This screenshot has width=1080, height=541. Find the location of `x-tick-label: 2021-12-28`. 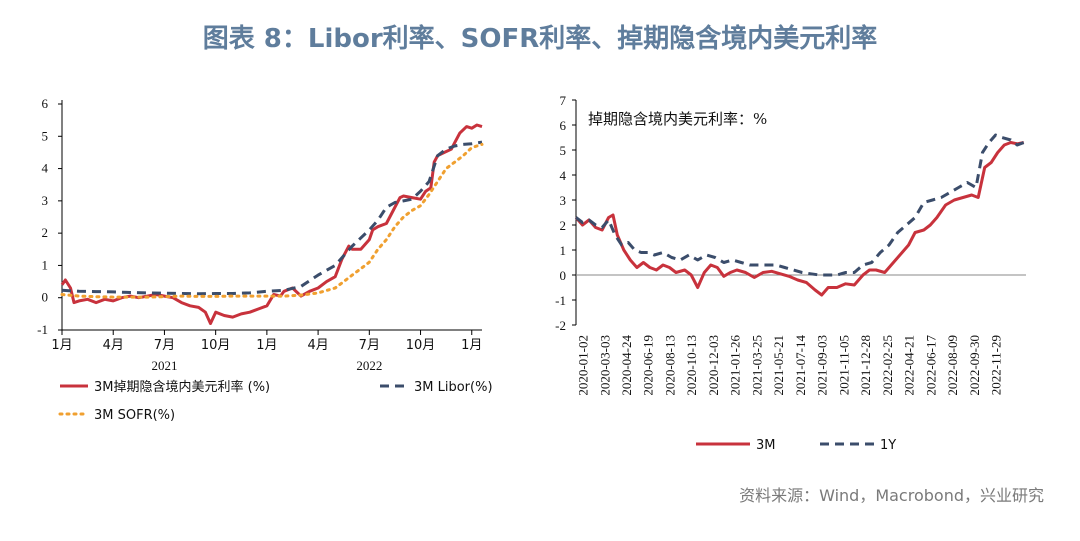

x-tick-label: 2021-12-28 is located at coordinates (865, 365).